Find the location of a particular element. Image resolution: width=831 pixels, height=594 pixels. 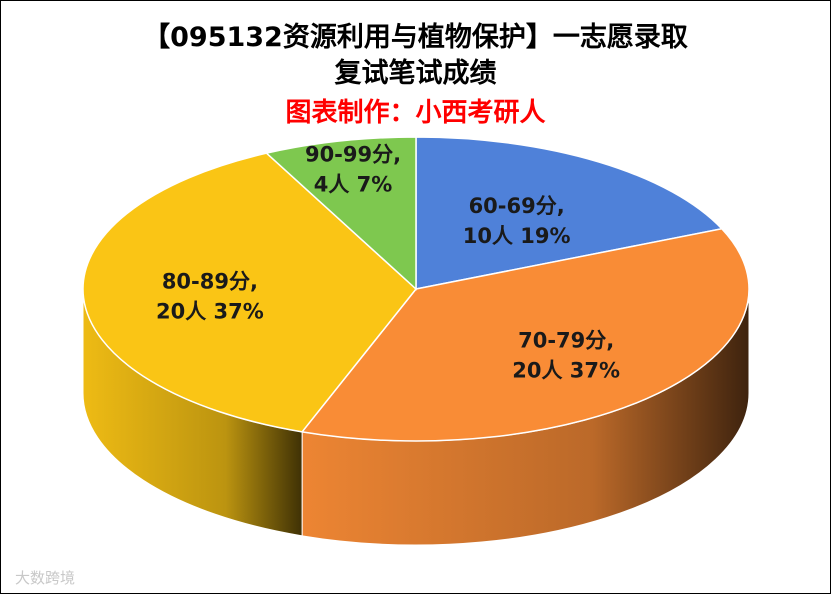

watermark: 大数跨境 is located at coordinates (45, 577).